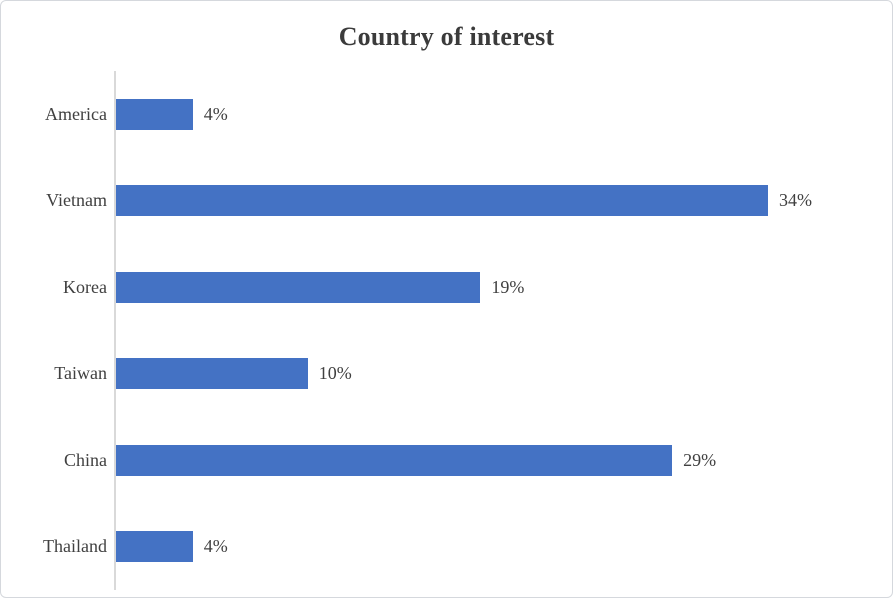  Describe the element at coordinates (508, 286) in the screenshot. I see `value-label: 19%` at that location.